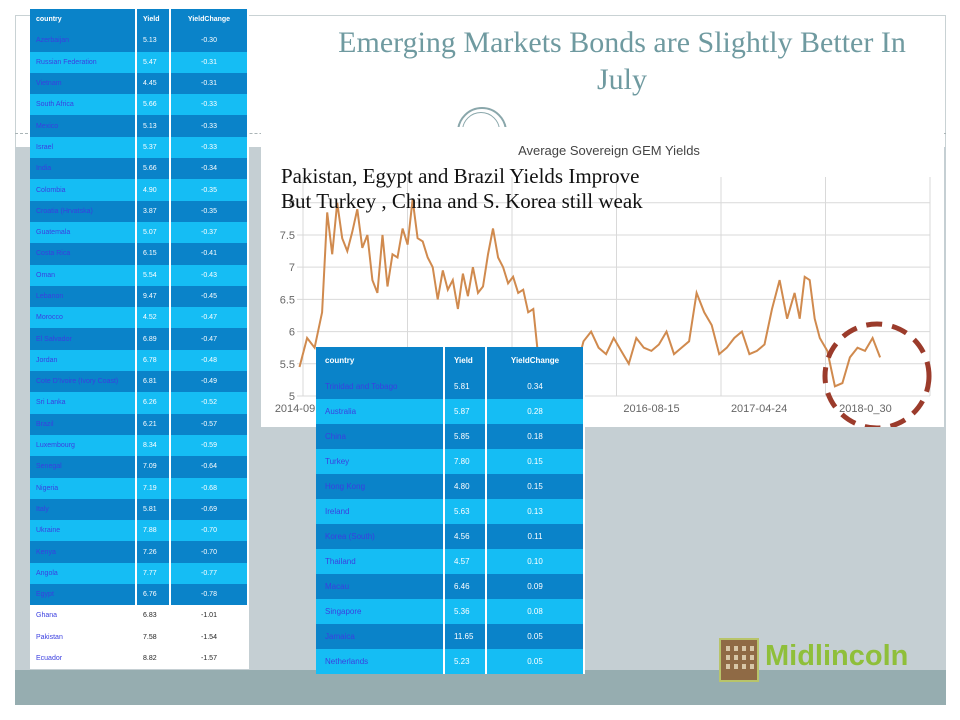  What do you see at coordinates (209, 403) in the screenshot?
I see `cell-yield-change: -0.52` at bounding box center [209, 403].